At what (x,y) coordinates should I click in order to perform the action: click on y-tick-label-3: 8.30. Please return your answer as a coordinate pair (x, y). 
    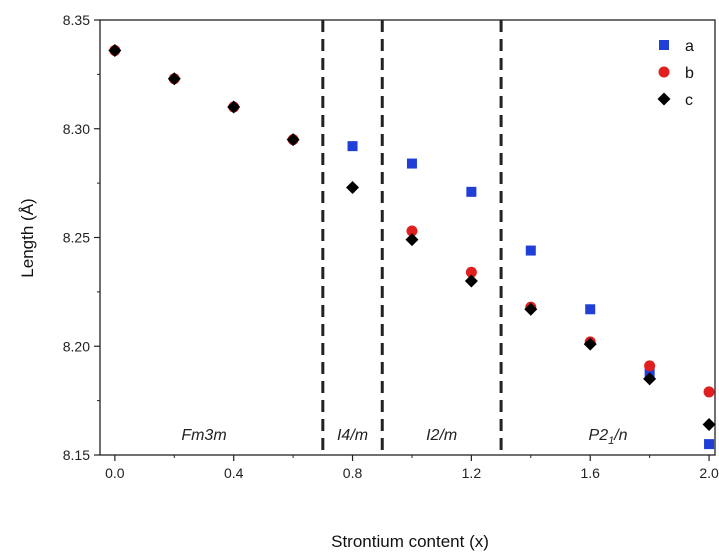
    Looking at the image, I should click on (76, 129).